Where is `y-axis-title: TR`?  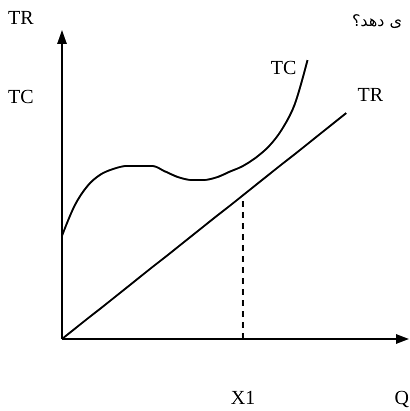 y-axis-title: TR is located at coordinates (21, 18).